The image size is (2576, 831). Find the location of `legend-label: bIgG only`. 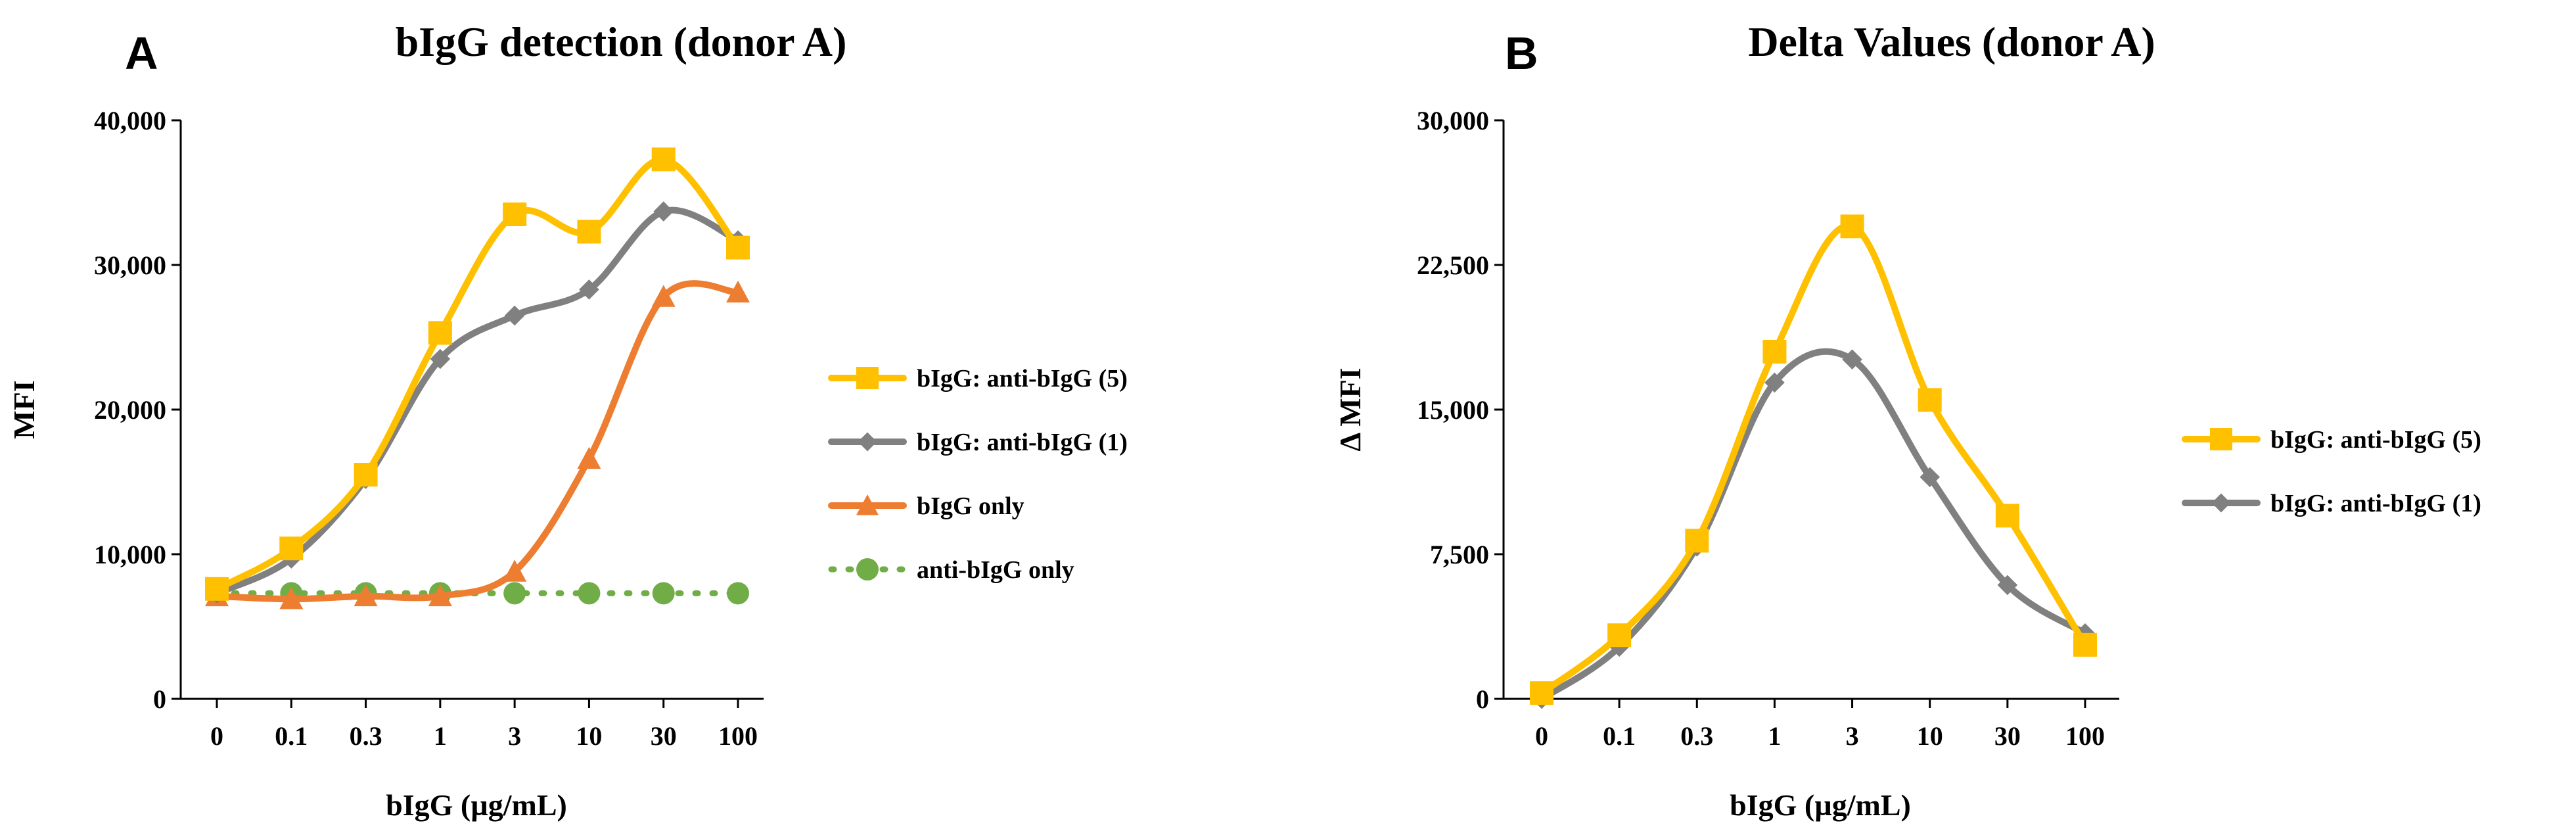

legend-label: bIgG only is located at coordinates (970, 506).